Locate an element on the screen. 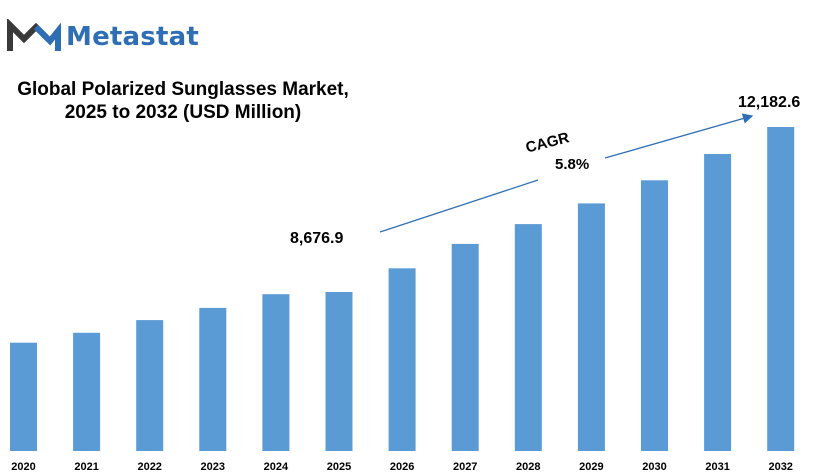 Image resolution: width=820 pixels, height=473 pixels. x-tick-label-2020: 2020 is located at coordinates (23, 467).